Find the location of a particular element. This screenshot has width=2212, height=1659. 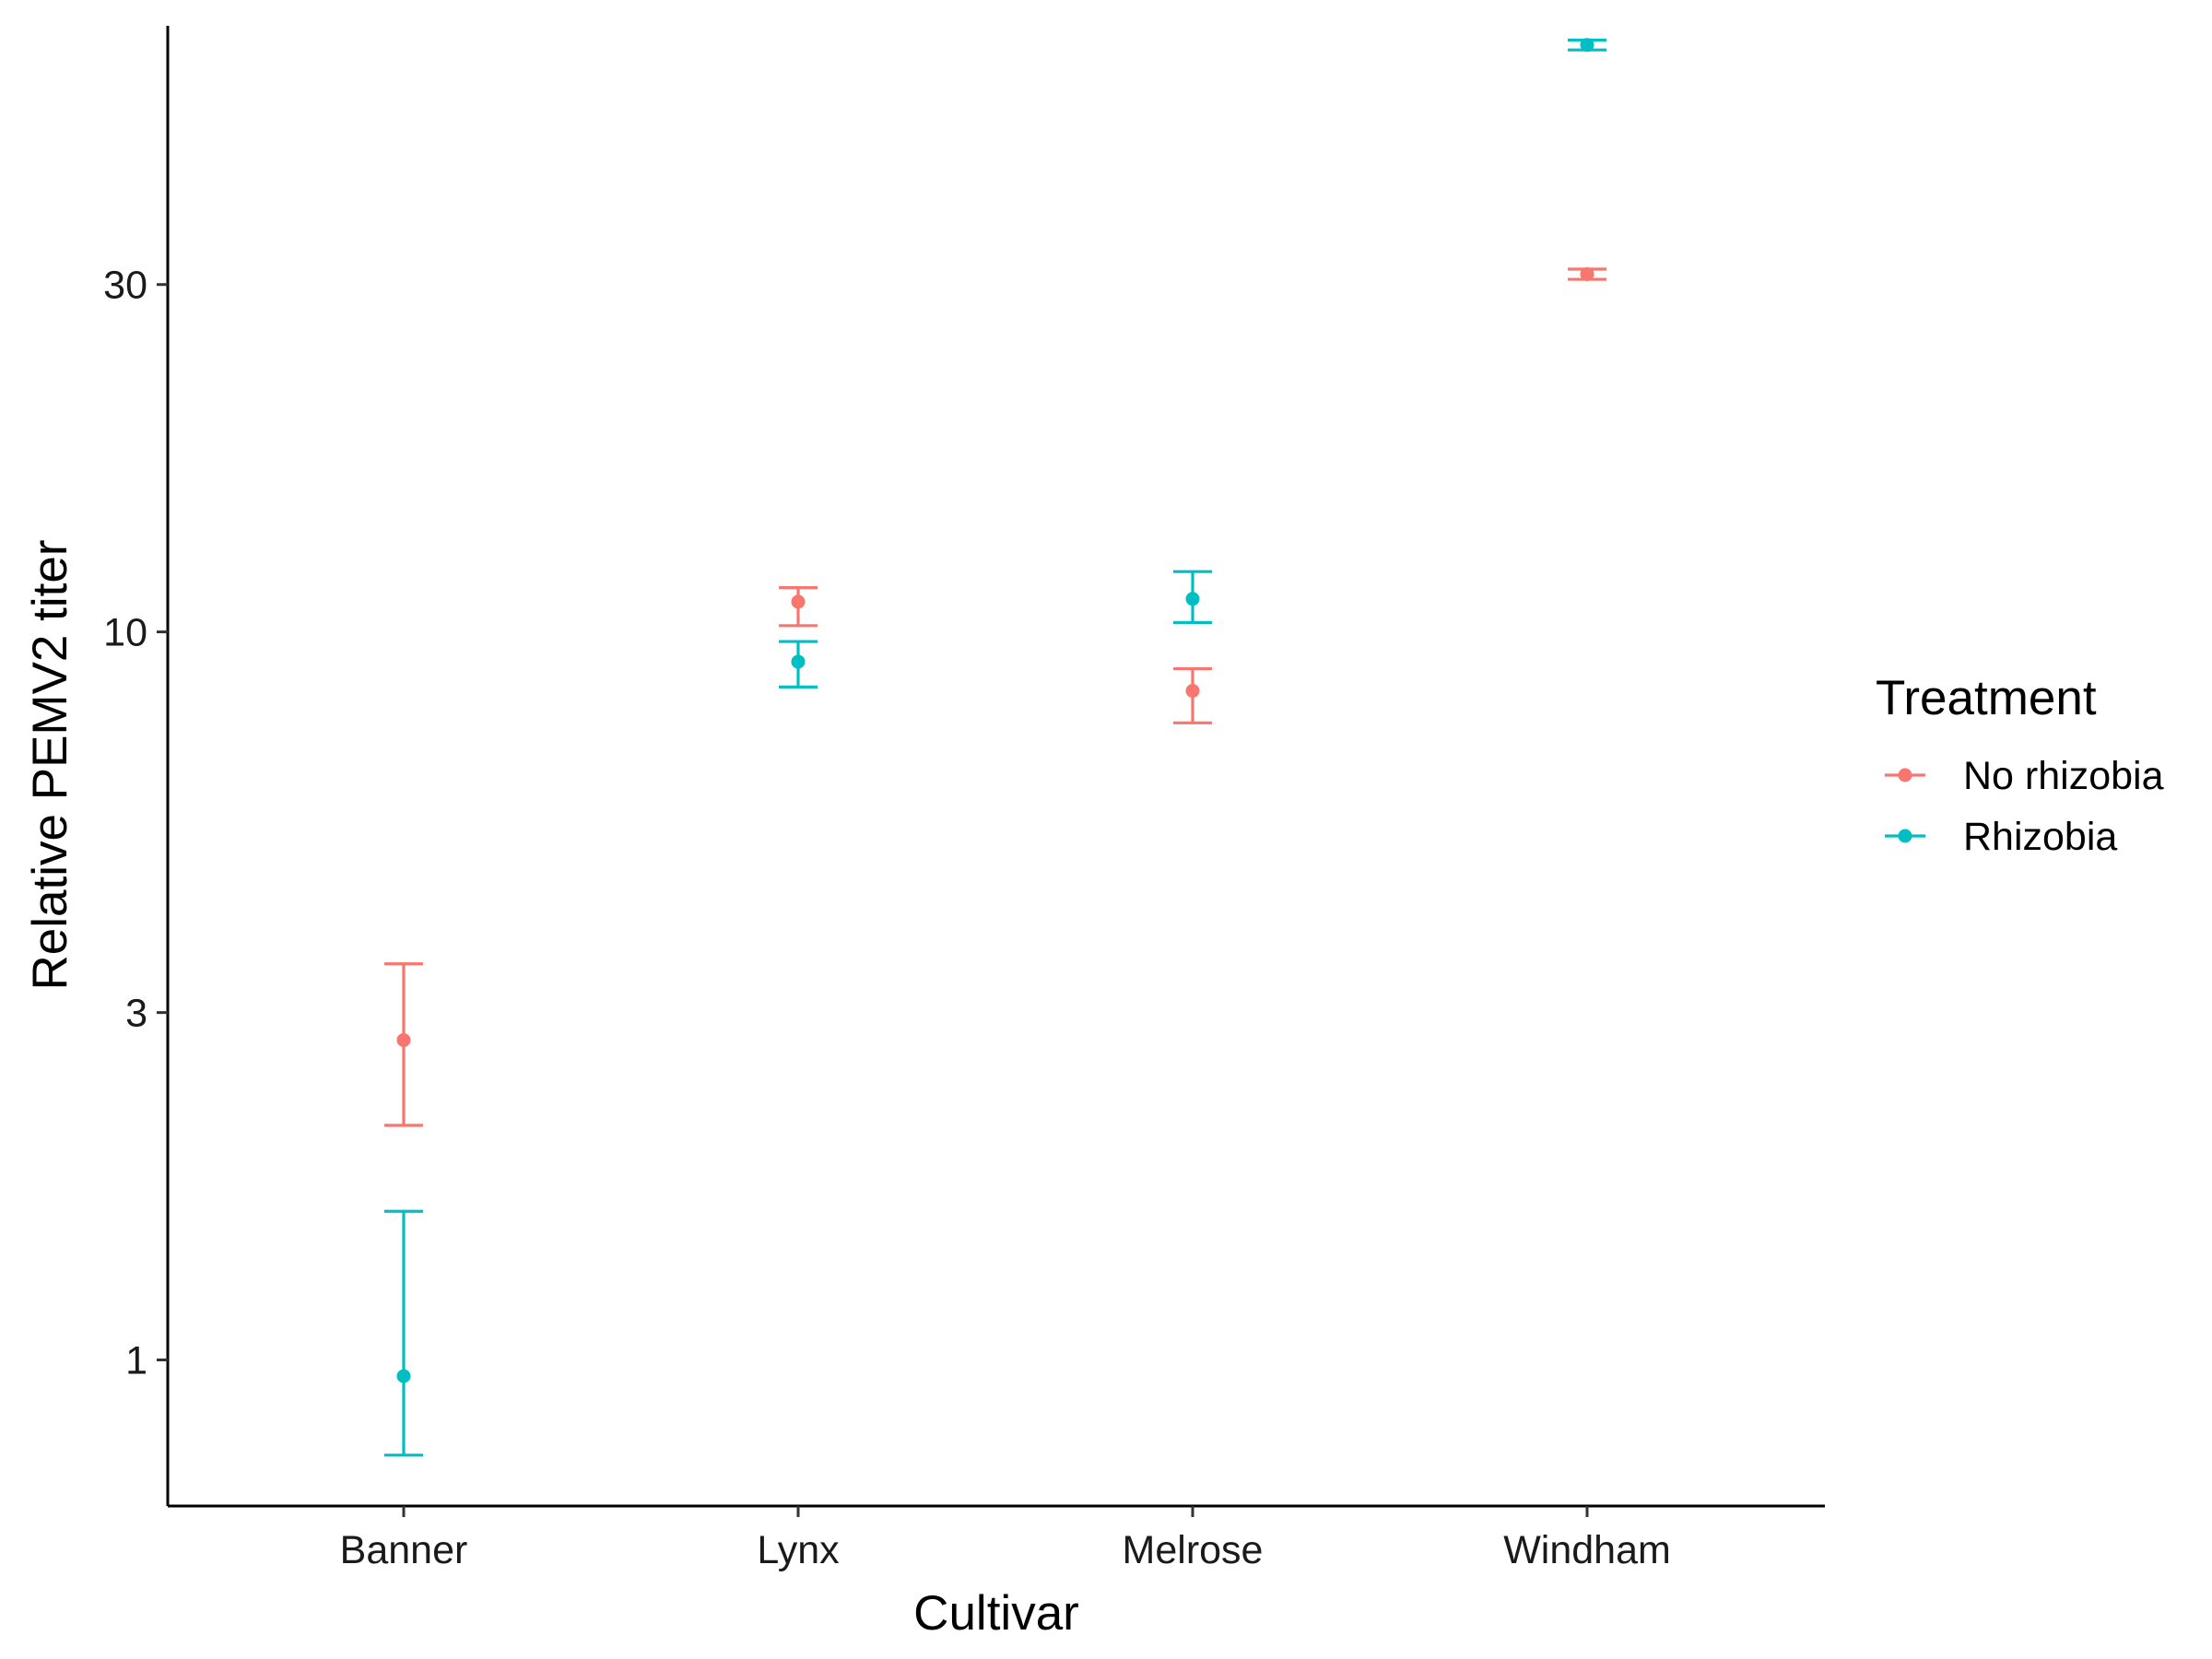

legend: Treatment No rhizobia Rhizobia is located at coordinates (2020, 765).